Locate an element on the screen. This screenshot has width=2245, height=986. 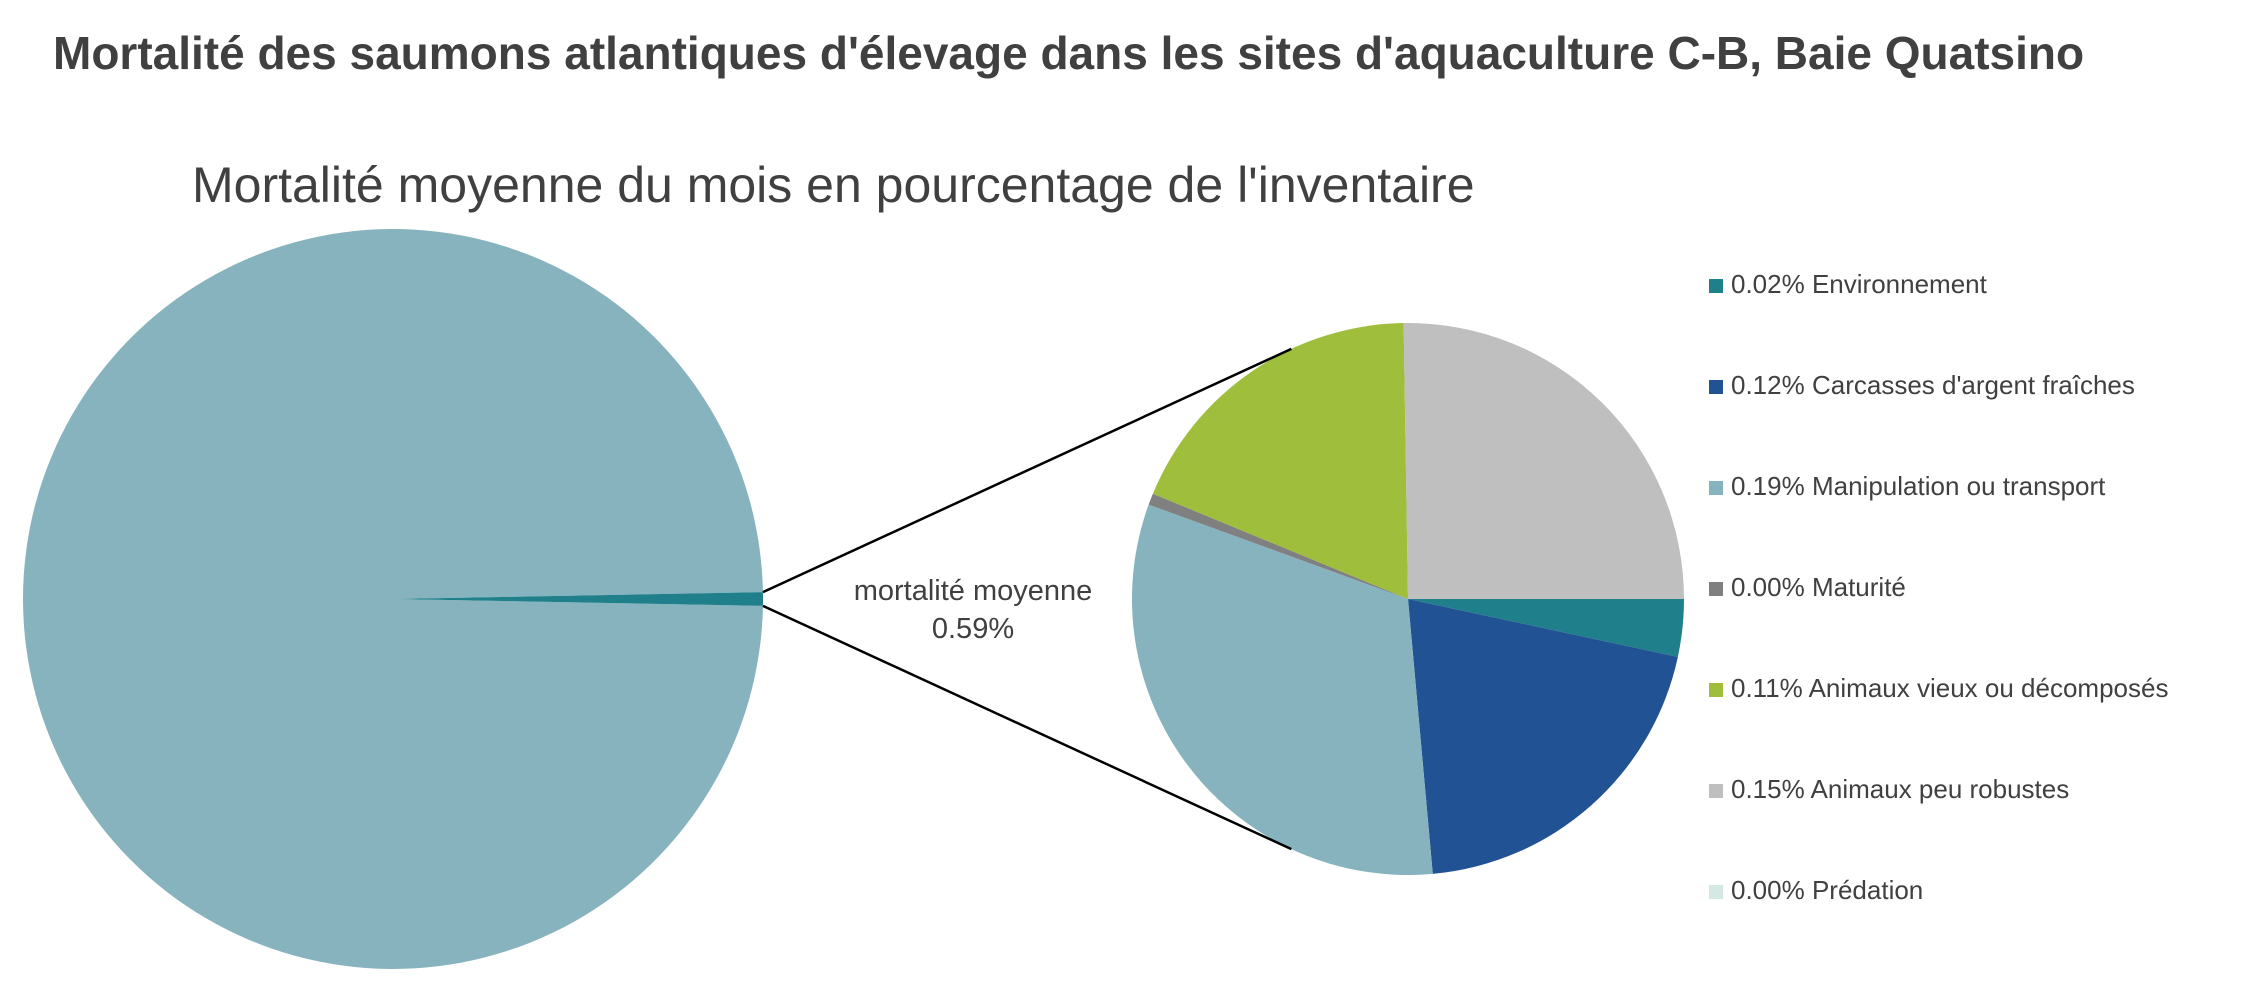
legend-entry: 0.19% Manipulation ou transport is located at coordinates (1918, 486).